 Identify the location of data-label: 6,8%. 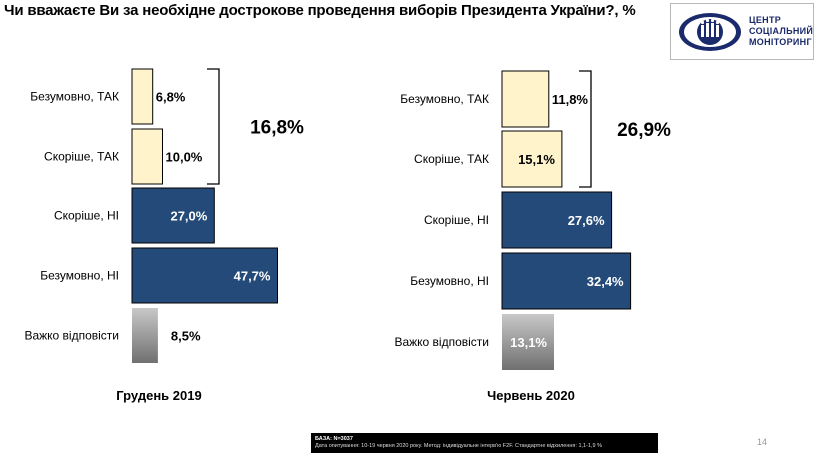
(171, 97).